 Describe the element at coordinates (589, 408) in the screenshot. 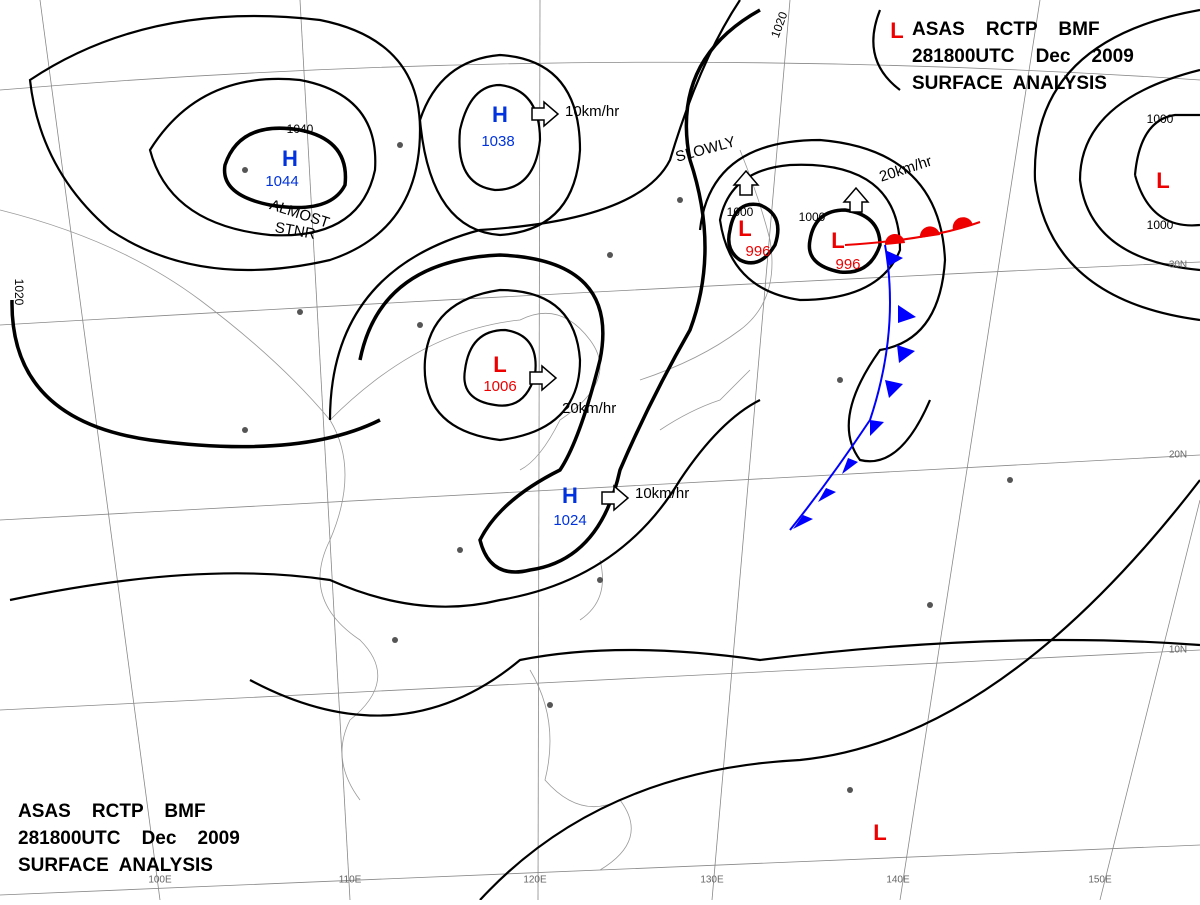

I see `motion-label: 20km/hr` at that location.